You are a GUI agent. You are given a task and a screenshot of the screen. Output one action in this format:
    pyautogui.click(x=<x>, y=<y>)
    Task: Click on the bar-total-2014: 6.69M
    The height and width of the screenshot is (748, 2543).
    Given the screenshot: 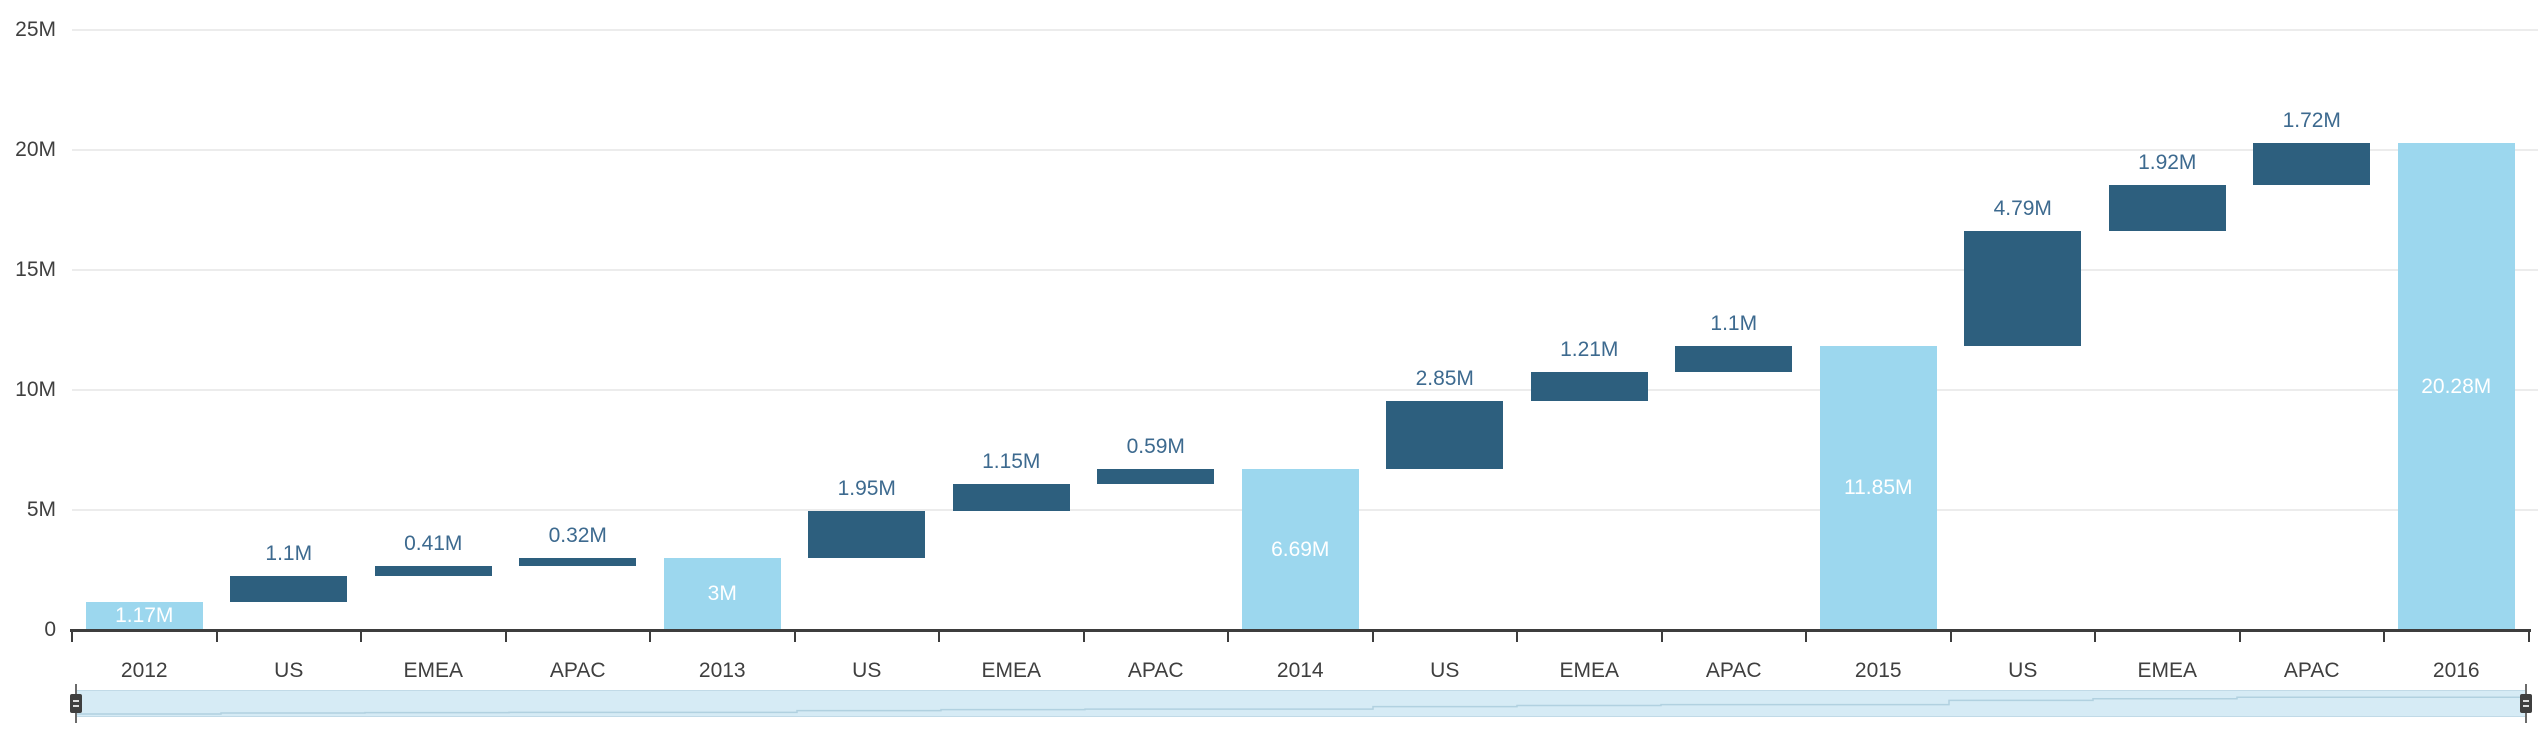 What is the action you would take?
    pyautogui.click(x=1300, y=549)
    